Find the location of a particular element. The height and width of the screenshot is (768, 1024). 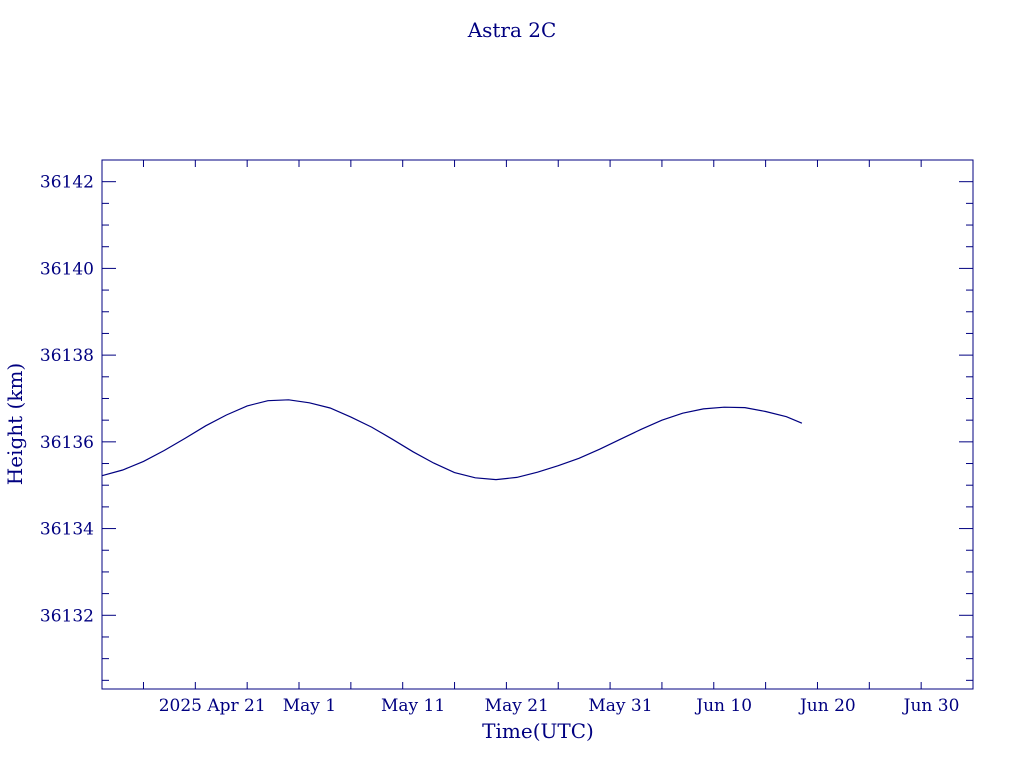

y-tick-label: 36136 is located at coordinates (67, 443).